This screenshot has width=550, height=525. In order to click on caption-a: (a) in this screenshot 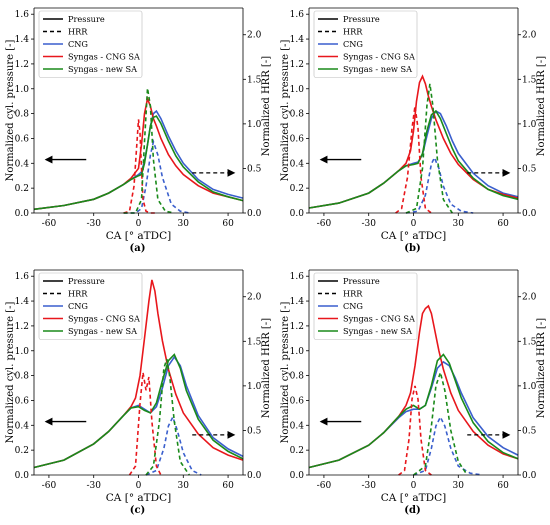, I will do `click(137, 248)`.